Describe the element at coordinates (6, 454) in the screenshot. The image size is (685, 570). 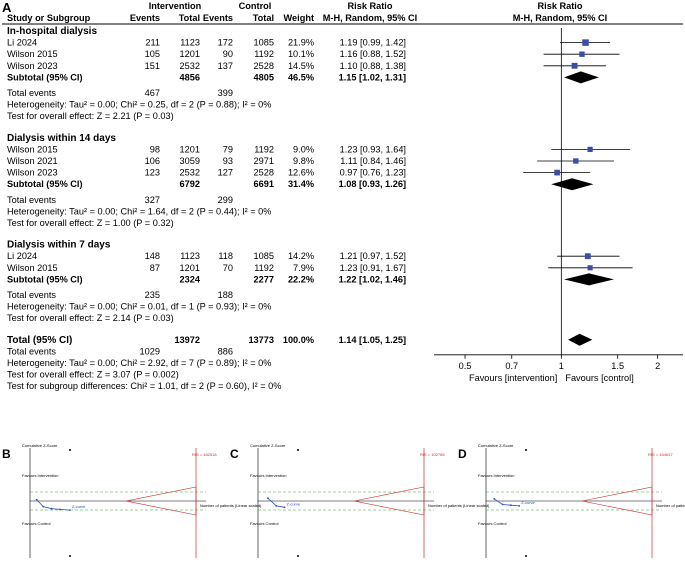
I see `tsa-panel-label: B` at that location.